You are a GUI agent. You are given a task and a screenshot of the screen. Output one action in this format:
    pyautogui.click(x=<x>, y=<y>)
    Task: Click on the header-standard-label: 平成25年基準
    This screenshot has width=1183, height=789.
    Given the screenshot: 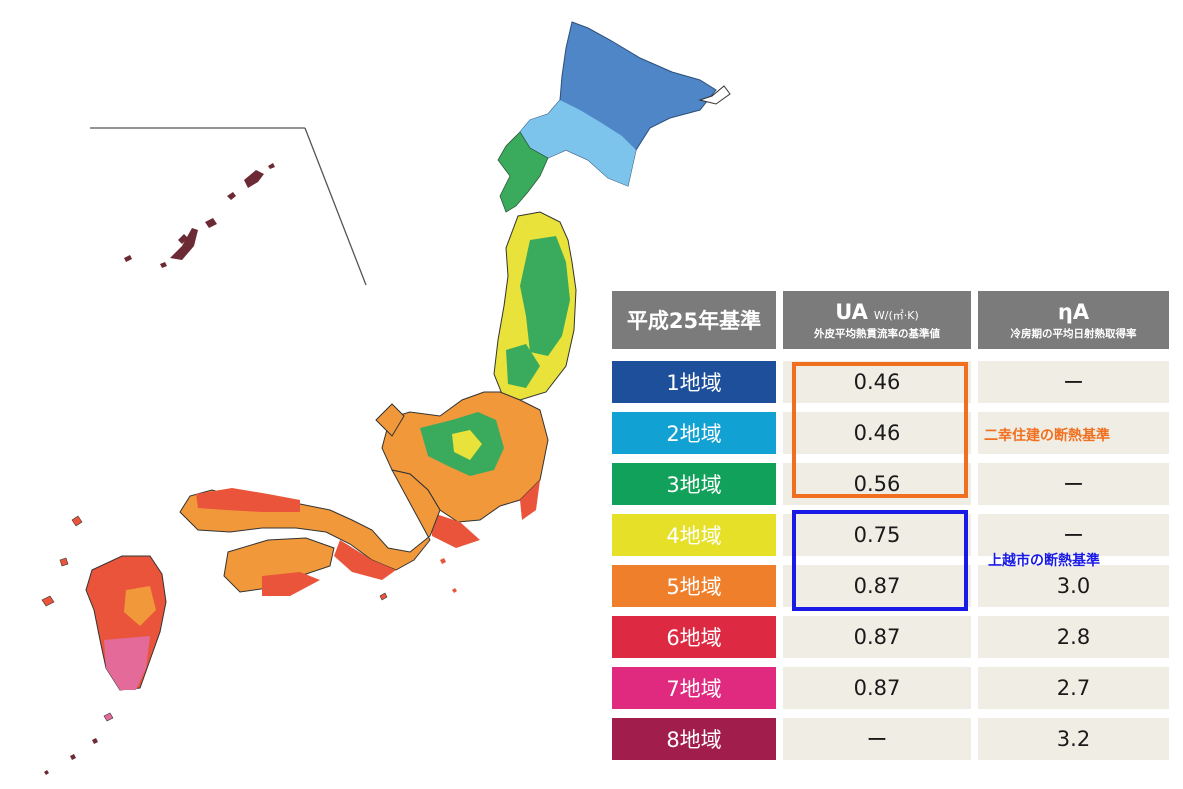 What is the action you would take?
    pyautogui.click(x=694, y=321)
    